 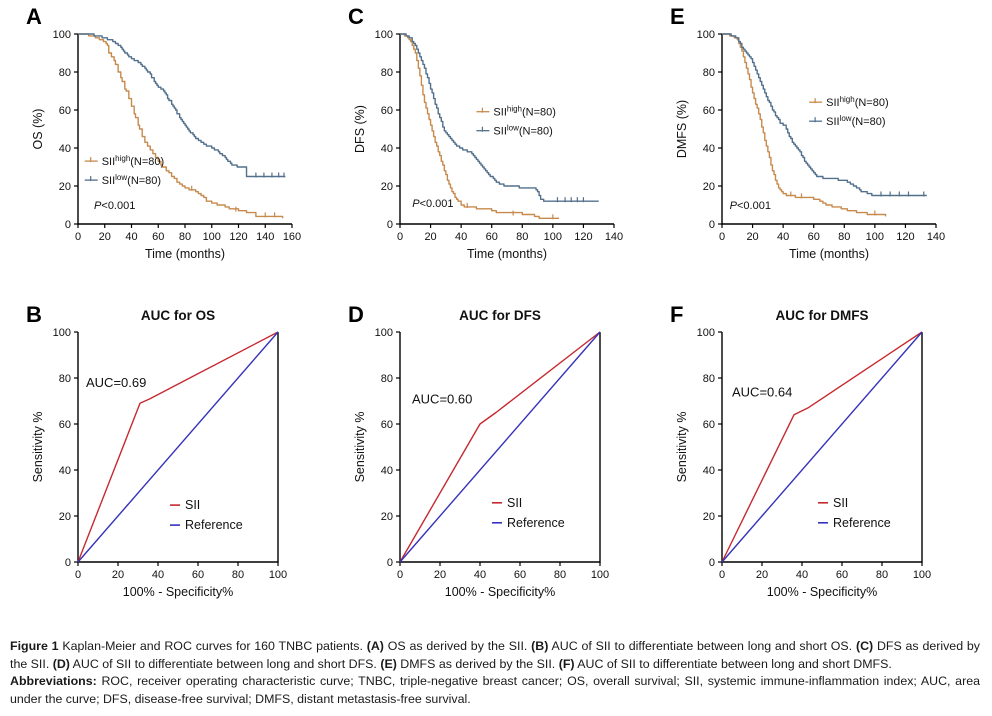 What do you see at coordinates (762, 391) in the screenshot?
I see `auc-annotation: AUC=0.64` at bounding box center [762, 391].